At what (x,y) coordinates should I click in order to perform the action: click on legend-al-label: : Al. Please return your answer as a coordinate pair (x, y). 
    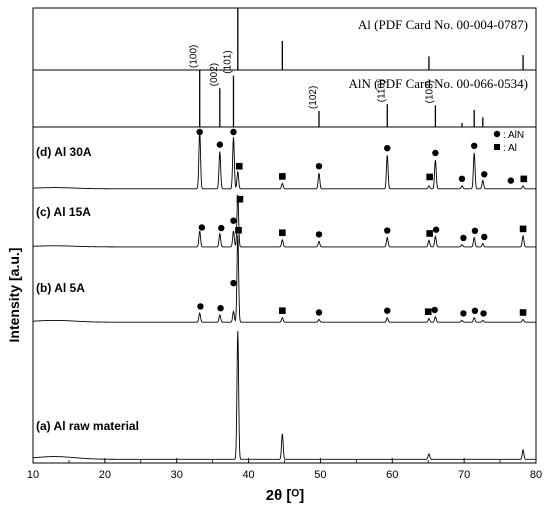
    Looking at the image, I should click on (510, 148).